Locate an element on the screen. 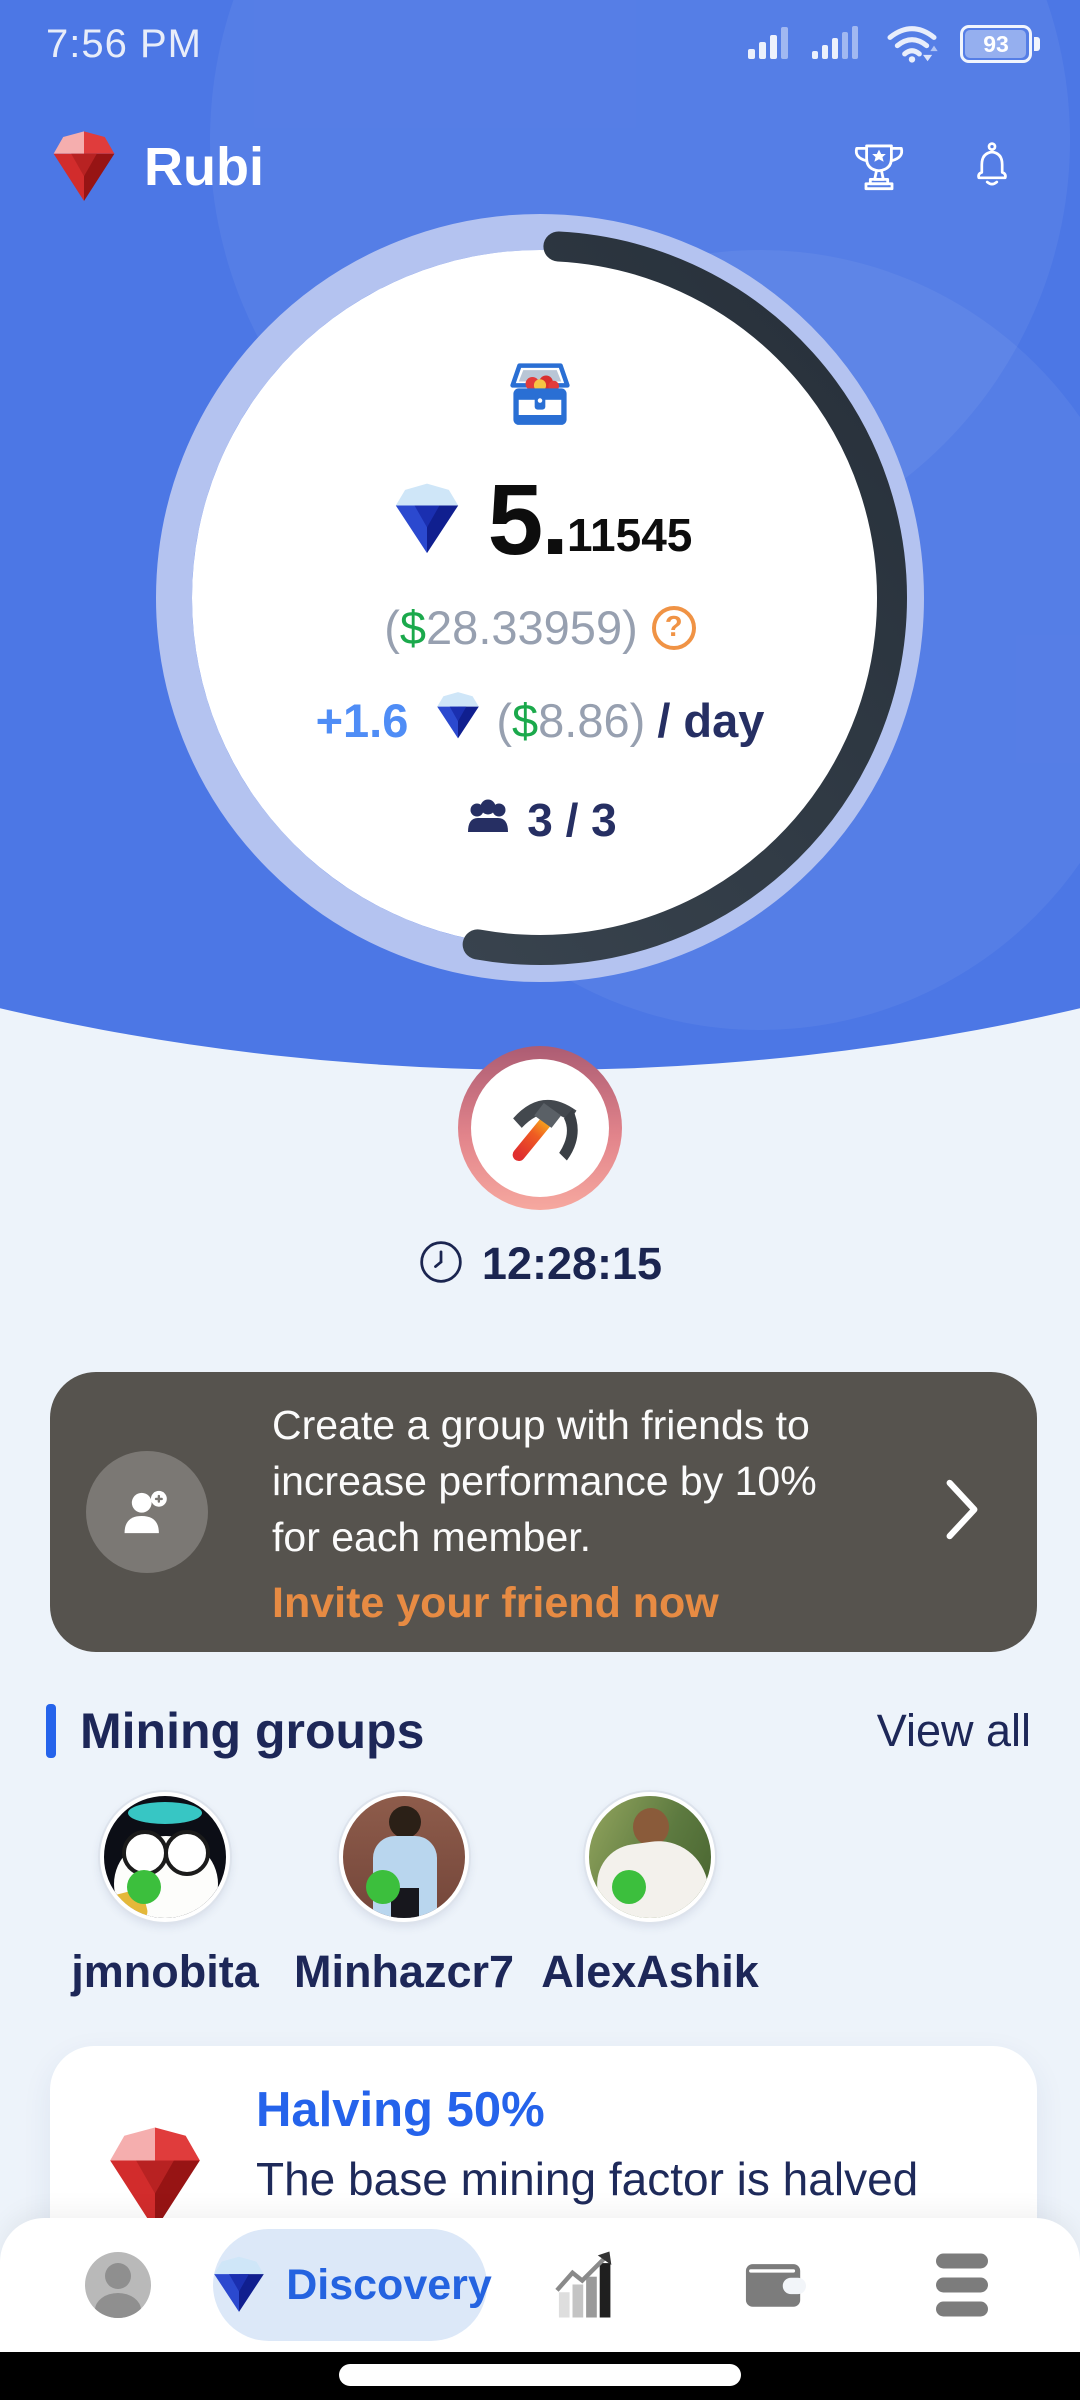  status-time: 7:56 PM is located at coordinates (124, 43).